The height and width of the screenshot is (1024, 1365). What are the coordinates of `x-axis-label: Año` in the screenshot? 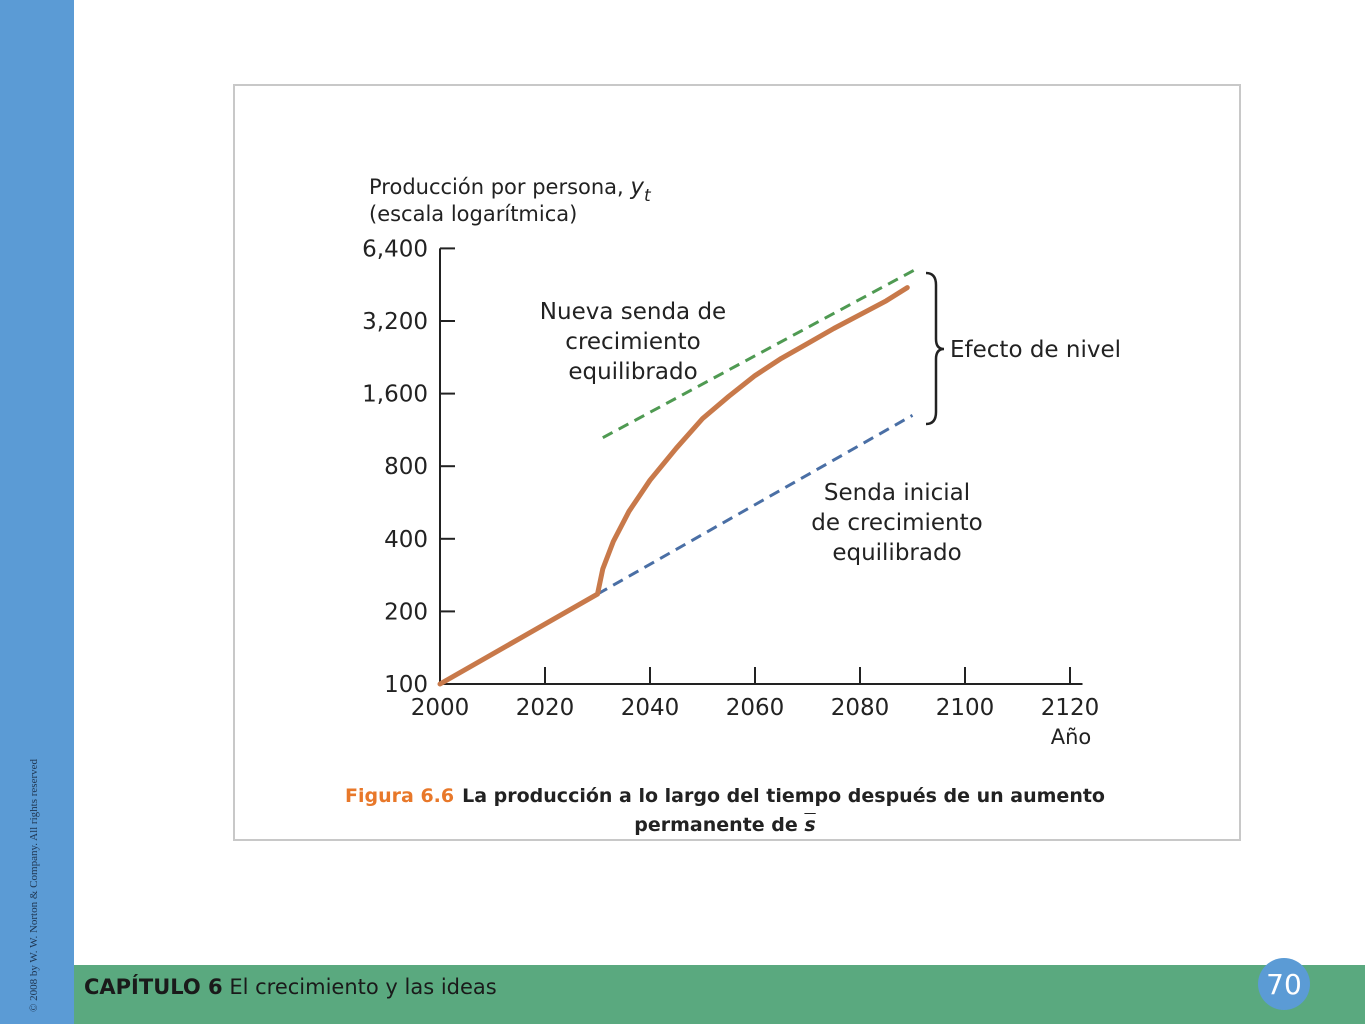 It's located at (1071, 737).